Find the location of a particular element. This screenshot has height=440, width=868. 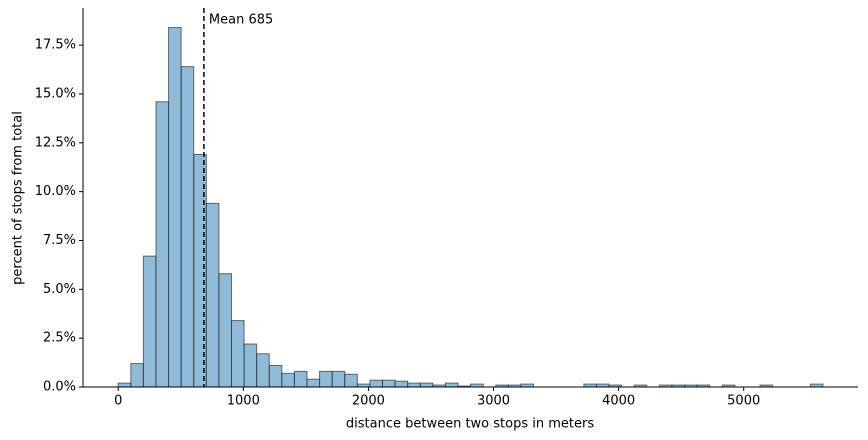

x-tick-label: 0 is located at coordinates (118, 401).